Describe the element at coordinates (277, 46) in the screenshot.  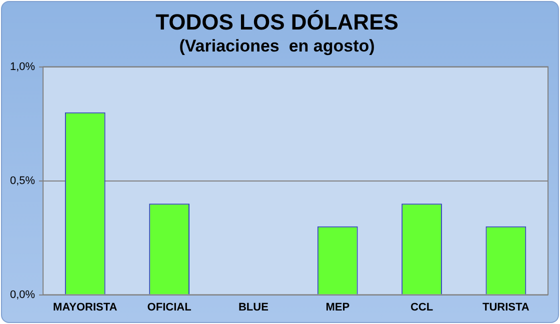
I see `chart-subtitle: (Variaciones en agosto)` at that location.